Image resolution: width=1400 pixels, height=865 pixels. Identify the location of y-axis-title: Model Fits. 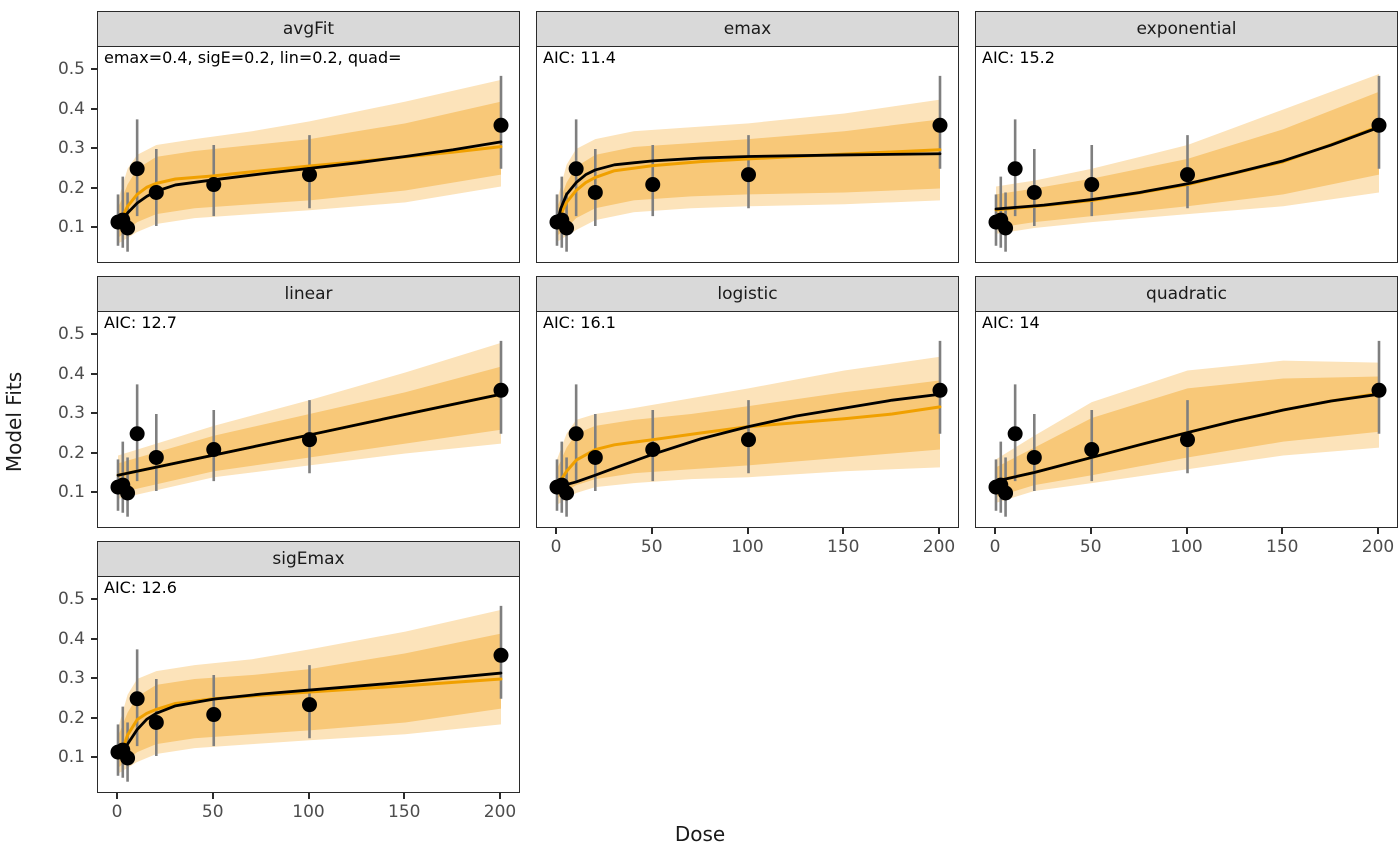
(14, 422).